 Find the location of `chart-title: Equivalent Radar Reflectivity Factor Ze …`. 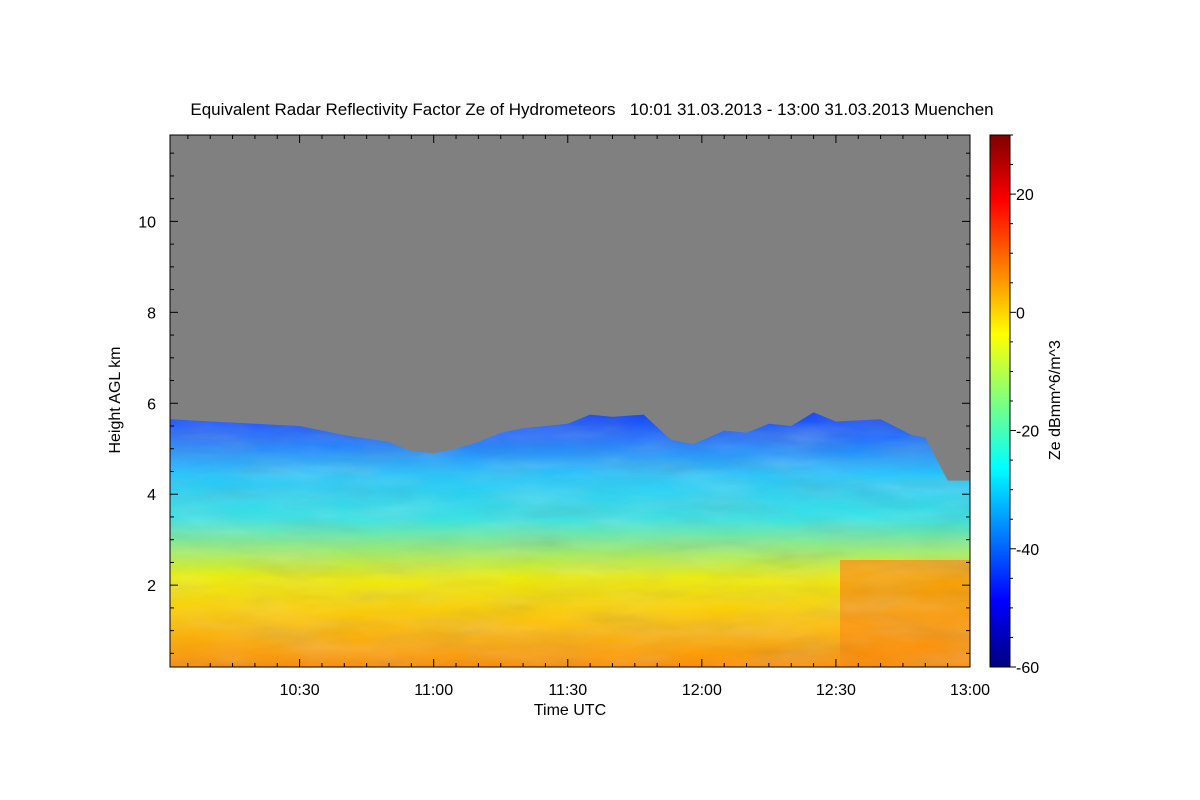

chart-title: Equivalent Radar Reflectivity Factor Ze … is located at coordinates (591, 109).